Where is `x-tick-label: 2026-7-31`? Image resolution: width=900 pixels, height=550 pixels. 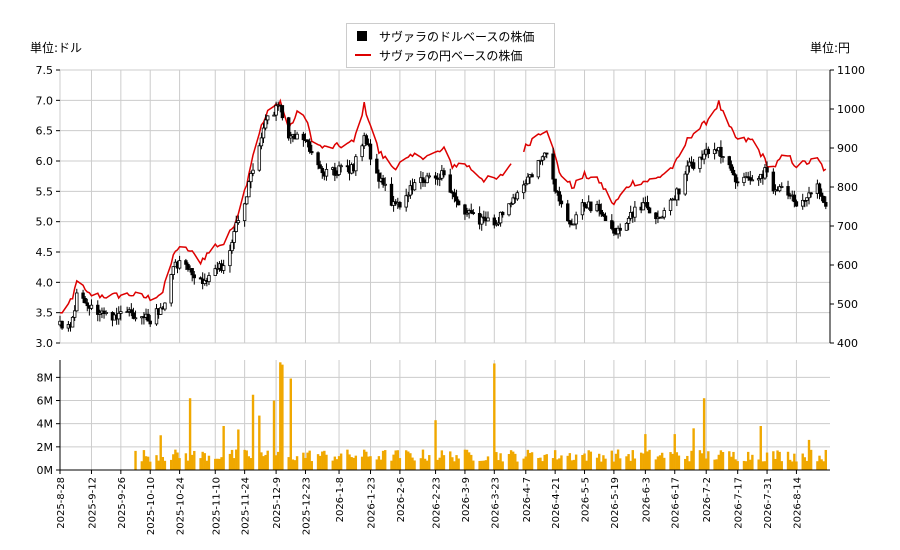 x-tick-label: 2026-7-31 is located at coordinates (768, 503).